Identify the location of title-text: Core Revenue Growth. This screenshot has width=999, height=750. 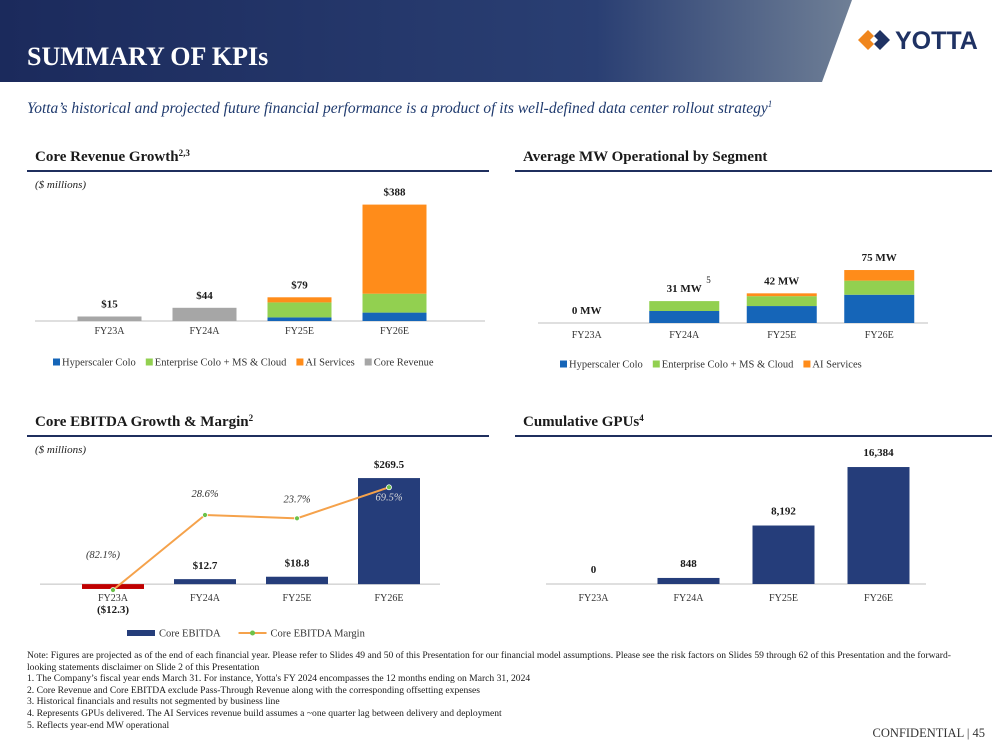
(107, 157).